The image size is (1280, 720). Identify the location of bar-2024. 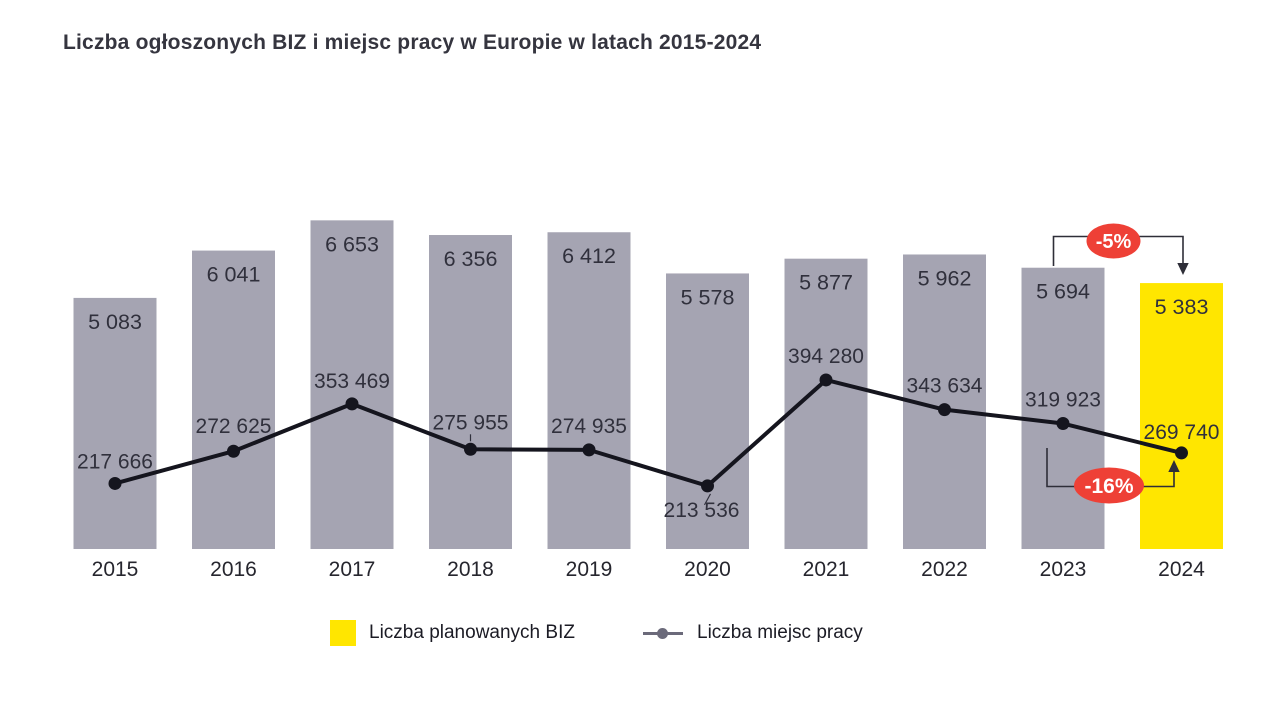
(1181, 416).